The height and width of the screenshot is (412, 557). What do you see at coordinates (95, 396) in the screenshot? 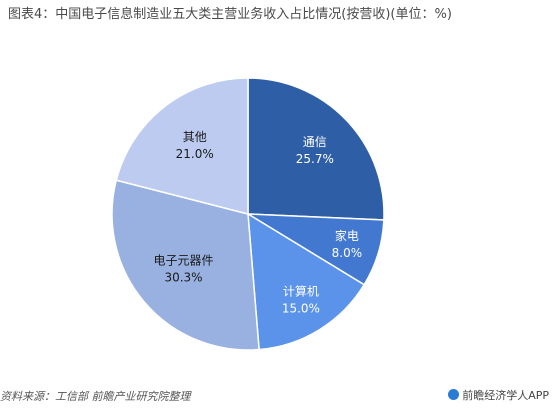
I see `source-note: 资料来源：工信部 前瞻产业研究院整理` at bounding box center [95, 396].